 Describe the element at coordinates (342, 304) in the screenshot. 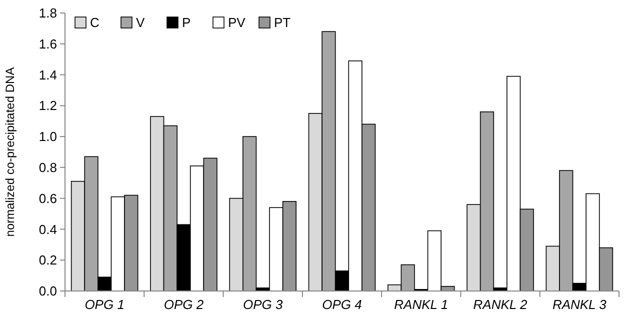

I see `x-tick-label: OPG 4` at that location.